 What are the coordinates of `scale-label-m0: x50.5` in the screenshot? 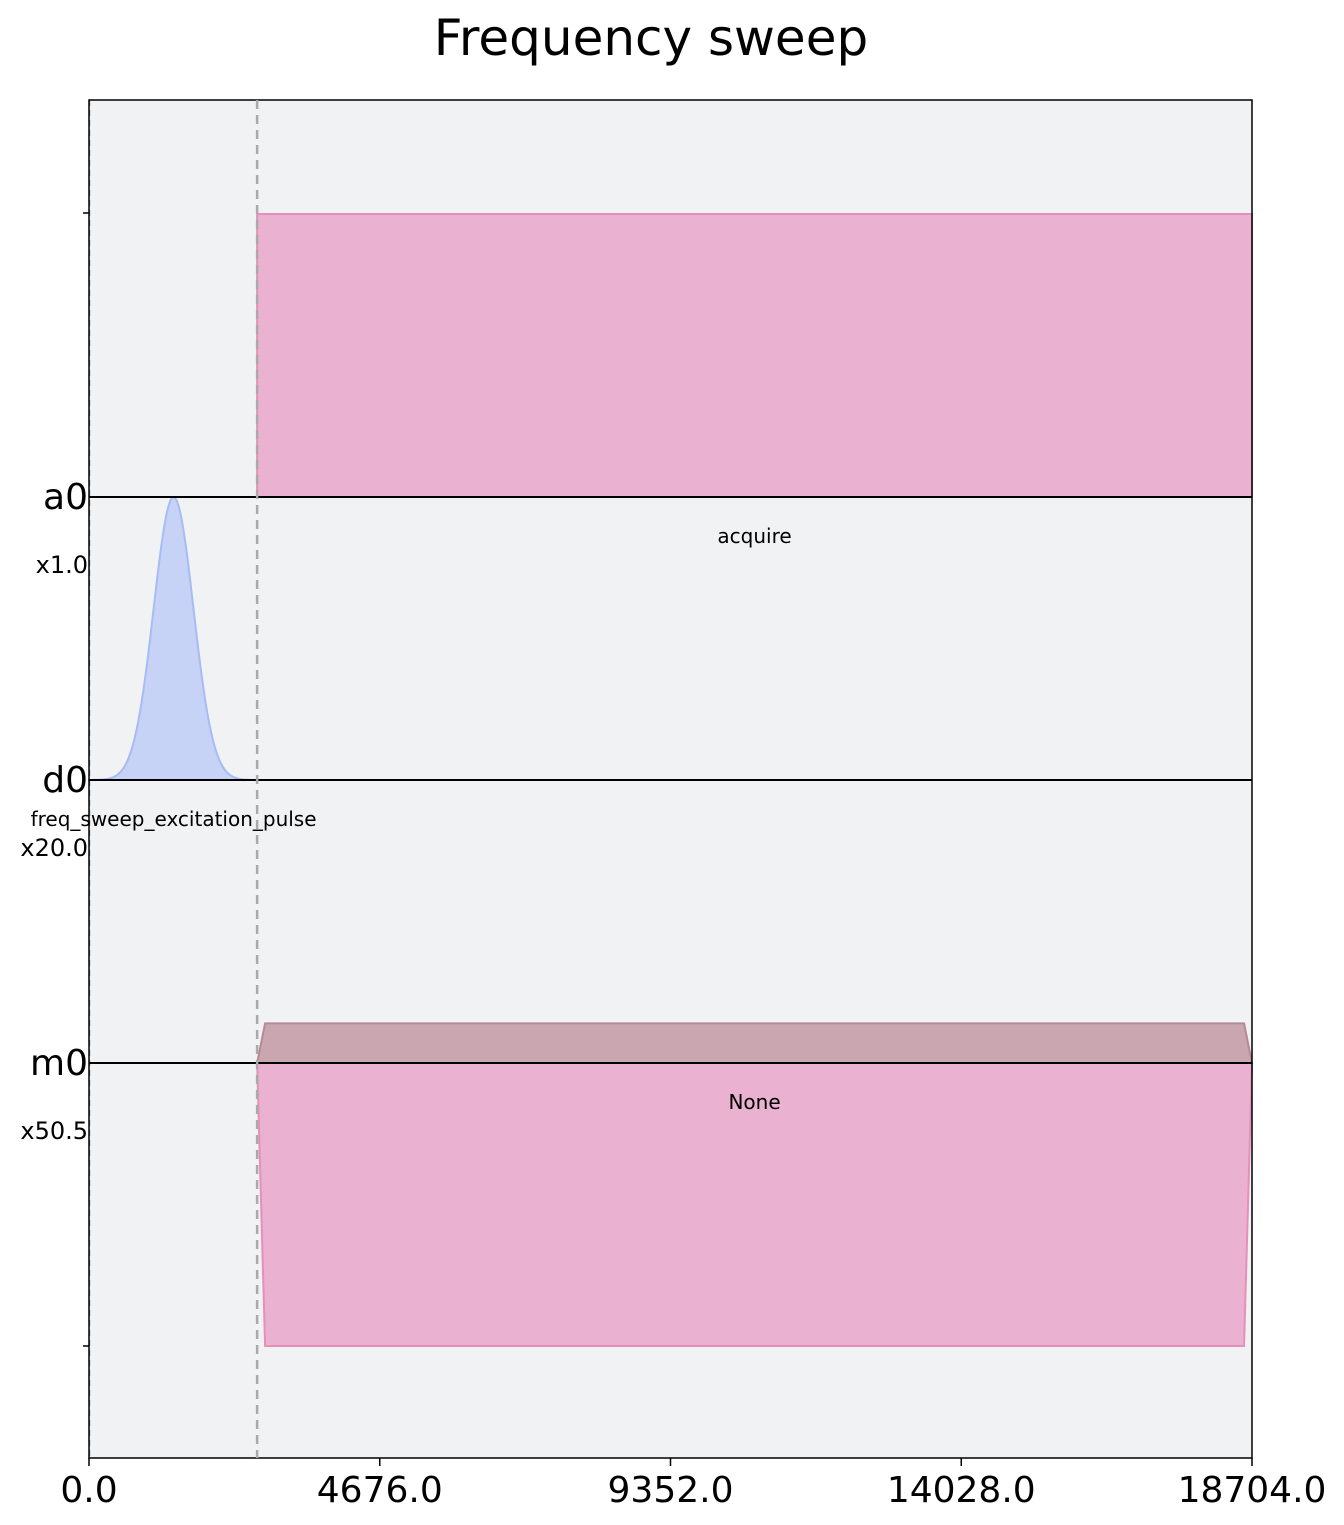 It's located at (54, 1131).